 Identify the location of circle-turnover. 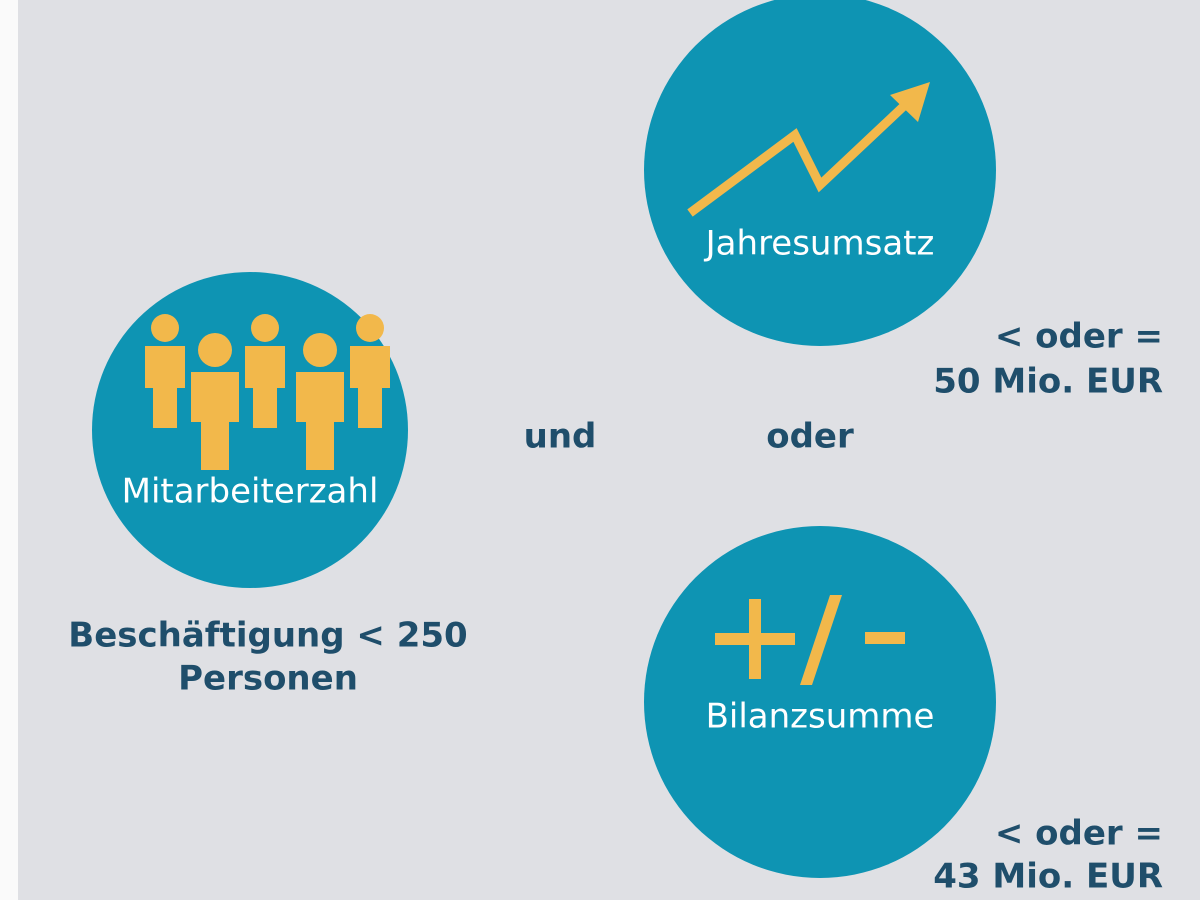
(820, 173).